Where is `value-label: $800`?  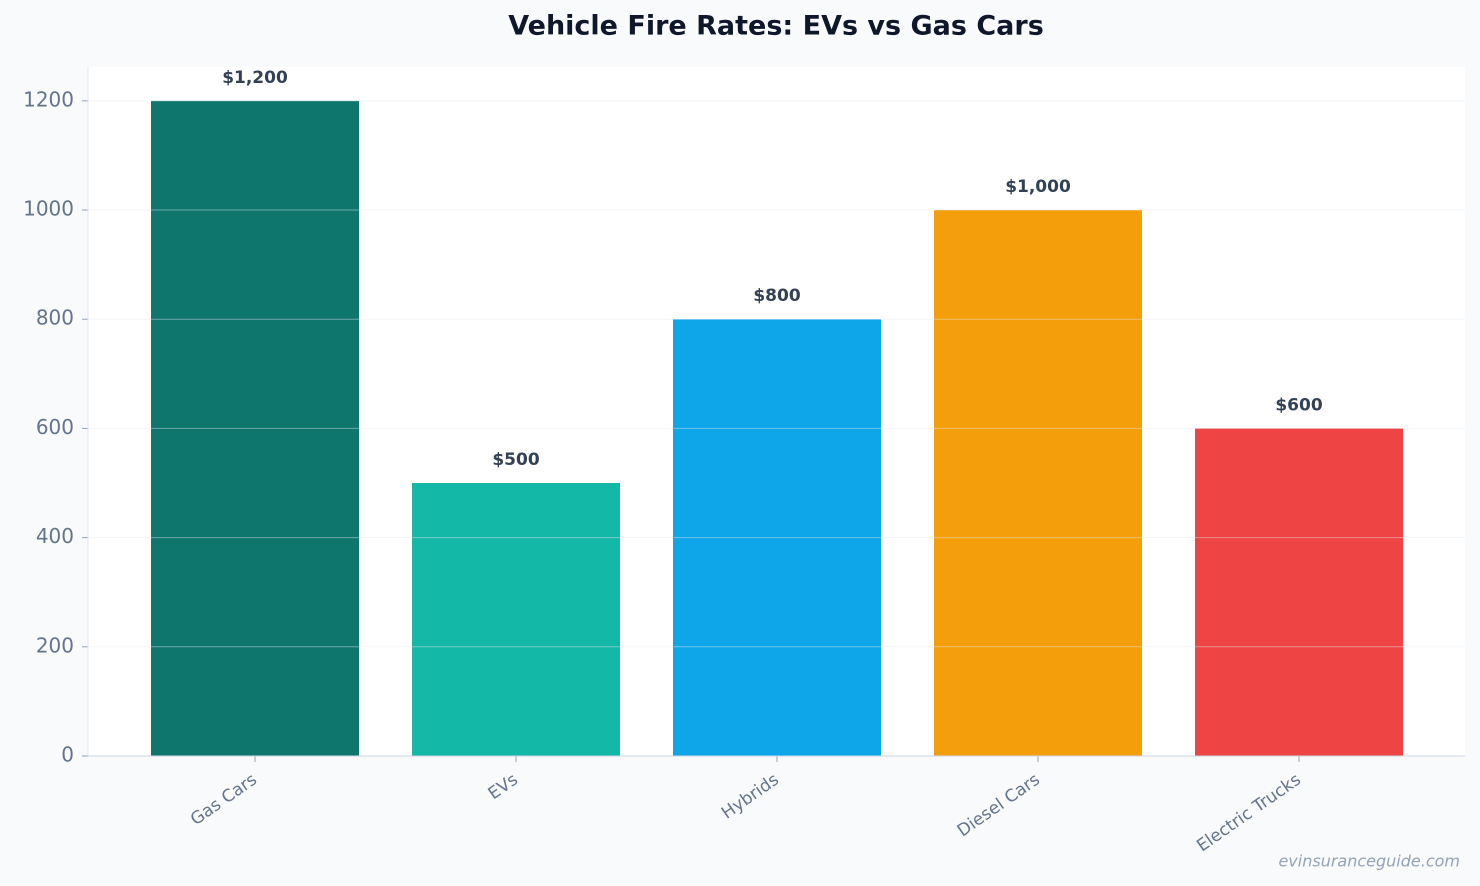
value-label: $800 is located at coordinates (776, 296).